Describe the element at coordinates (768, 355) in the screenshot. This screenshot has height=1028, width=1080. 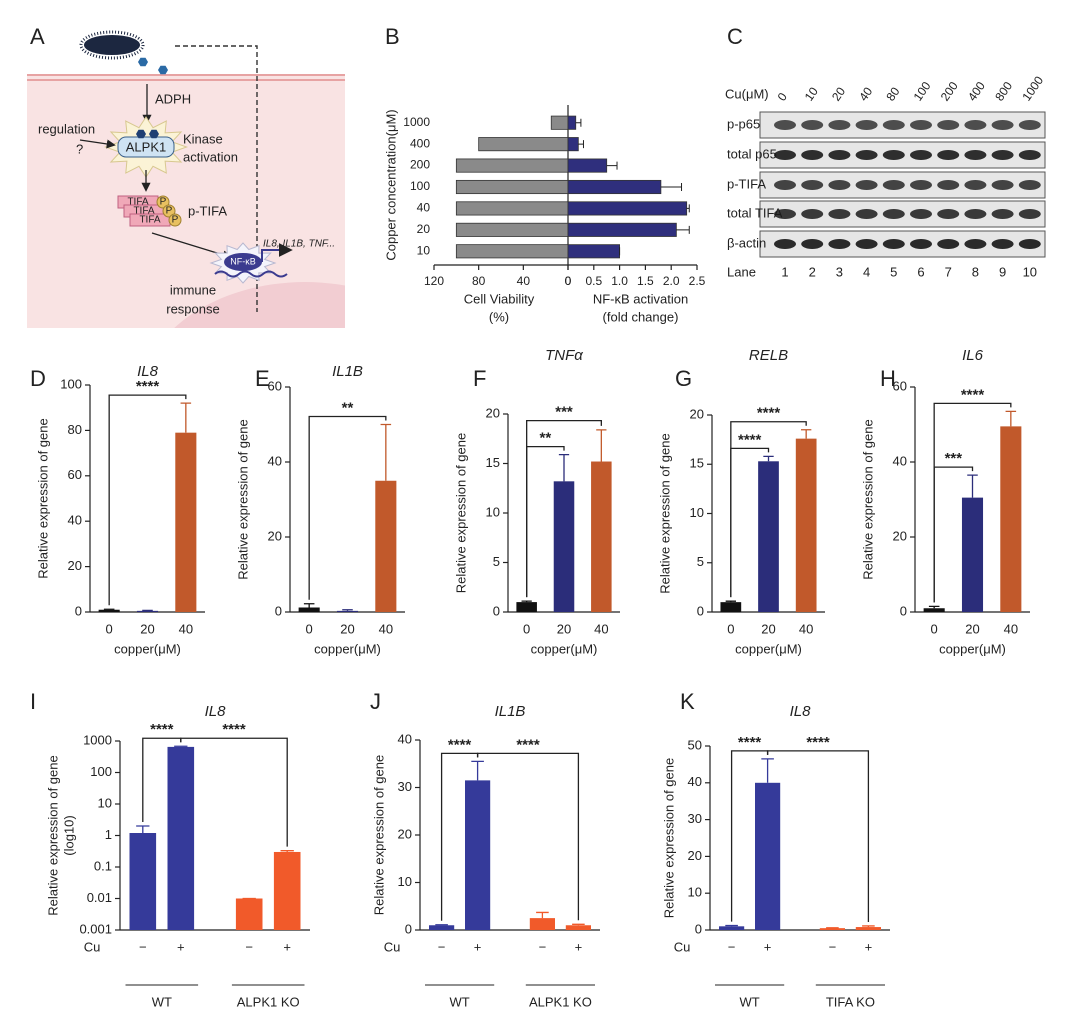
I see `chart-title: RELB` at that location.